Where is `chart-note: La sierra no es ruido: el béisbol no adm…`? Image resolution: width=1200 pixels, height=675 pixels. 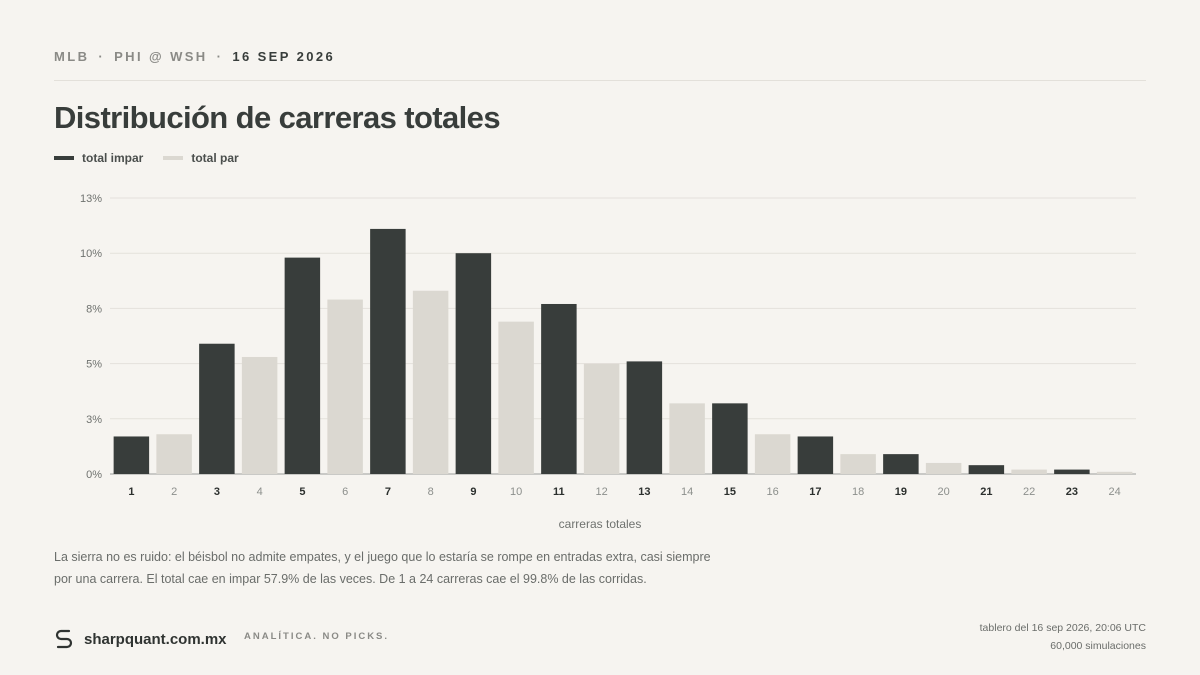 chart-note: La sierra no es ruido: el béisbol no adm… is located at coordinates (414, 568).